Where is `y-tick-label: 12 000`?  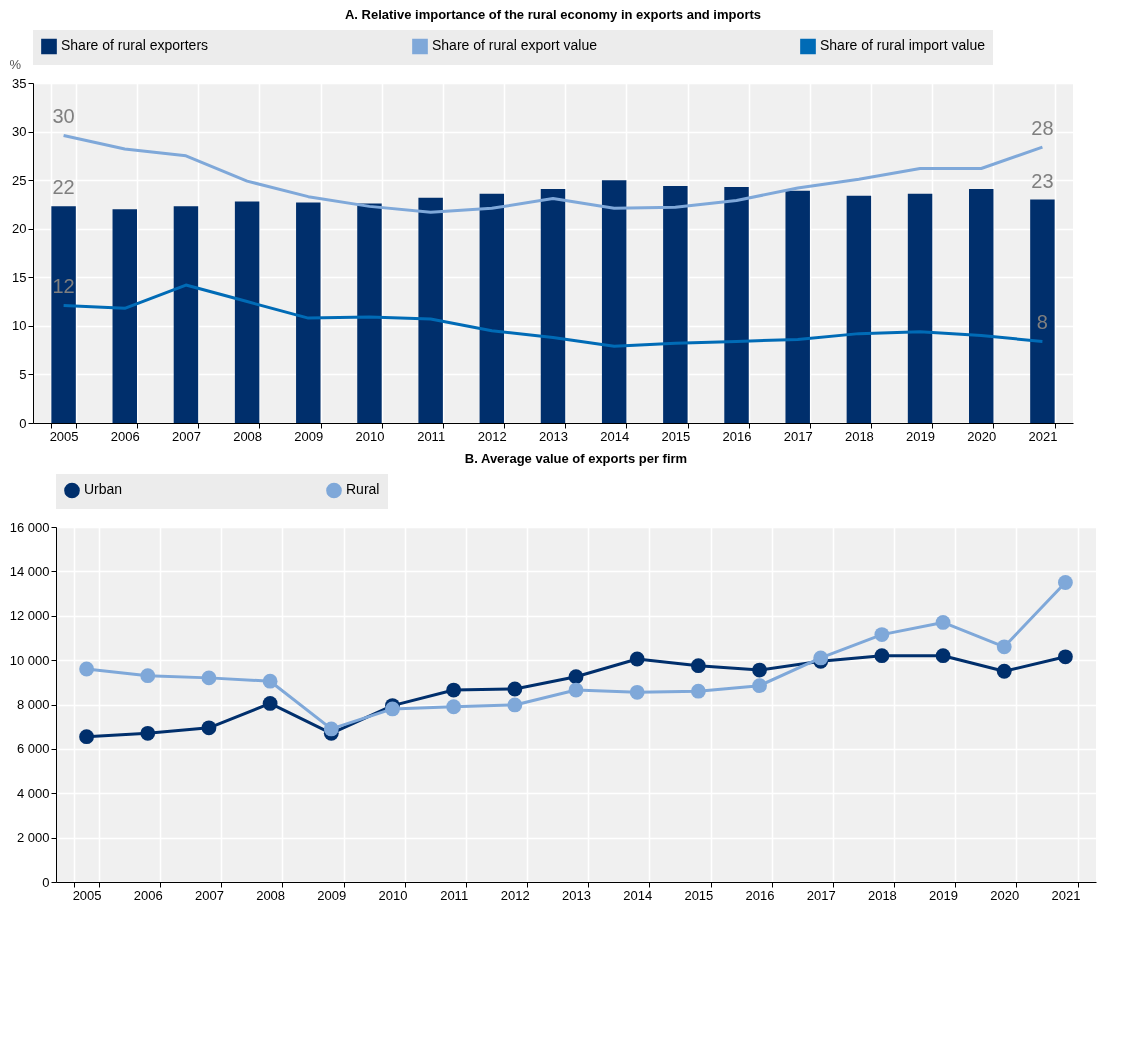 y-tick-label: 12 000 is located at coordinates (29, 616).